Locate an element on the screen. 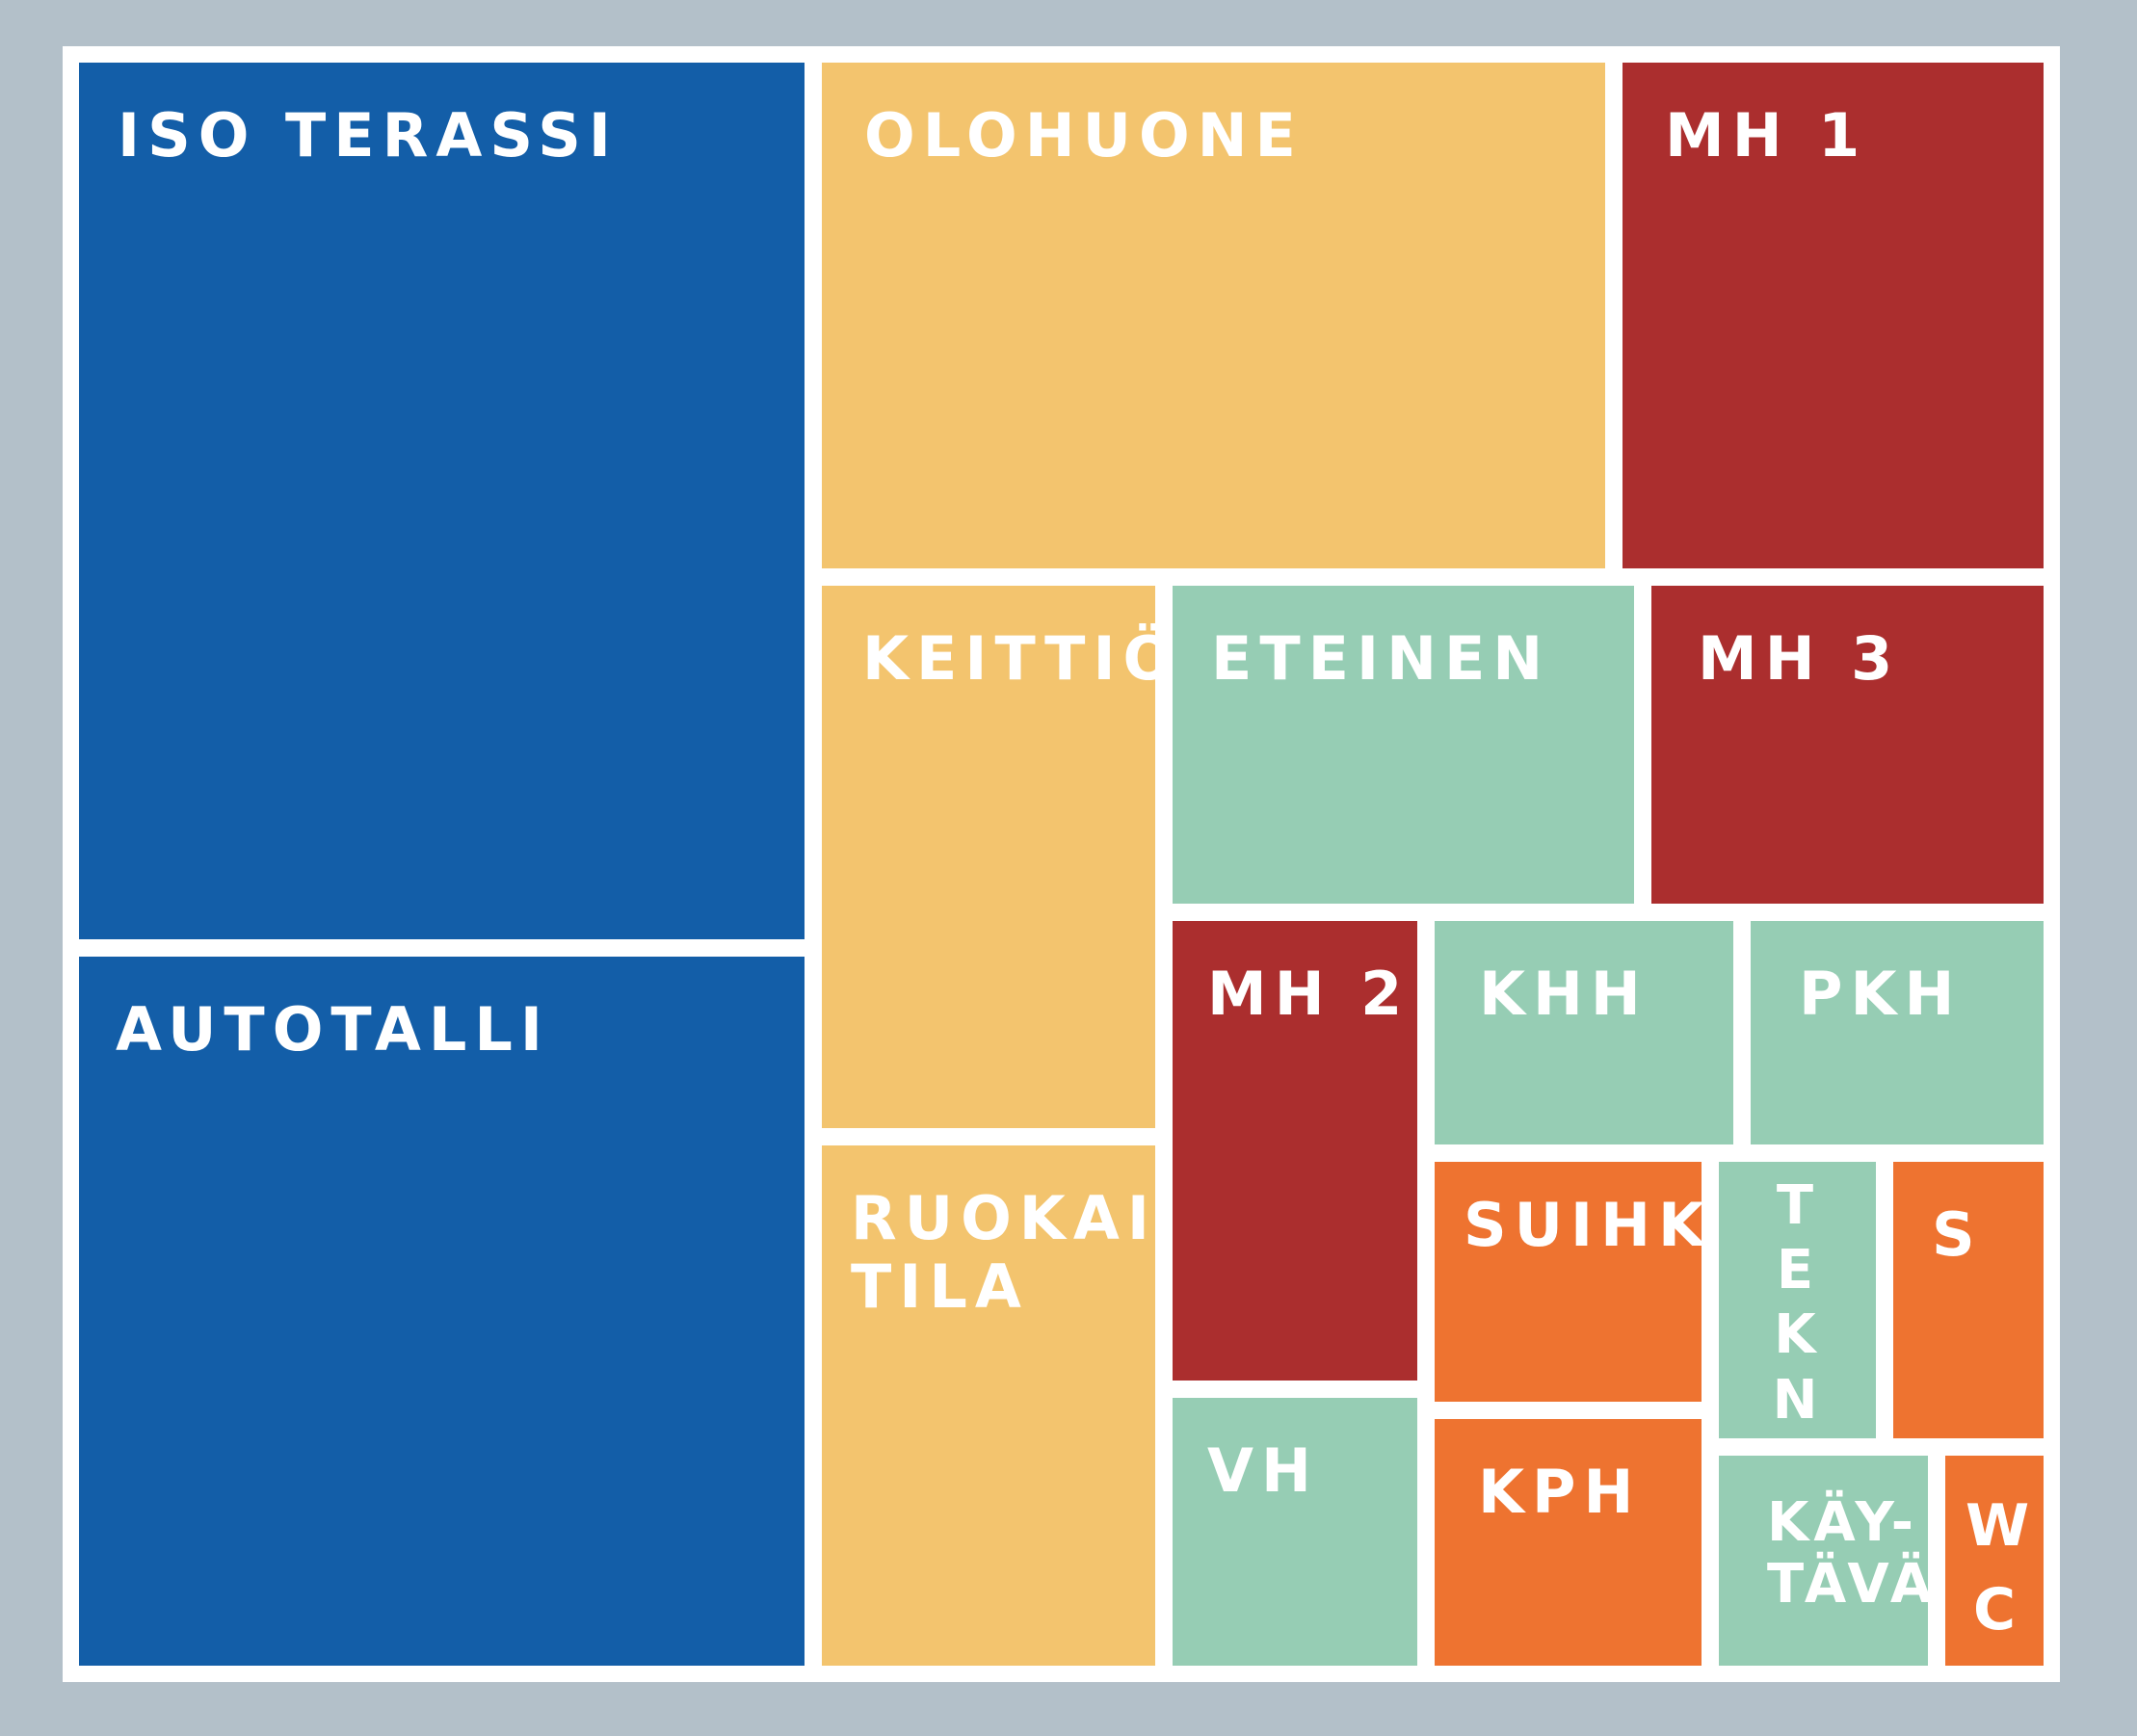 The width and height of the screenshot is (2137, 1736). room-suihku: SUIHKU is located at coordinates (1568, 1282).